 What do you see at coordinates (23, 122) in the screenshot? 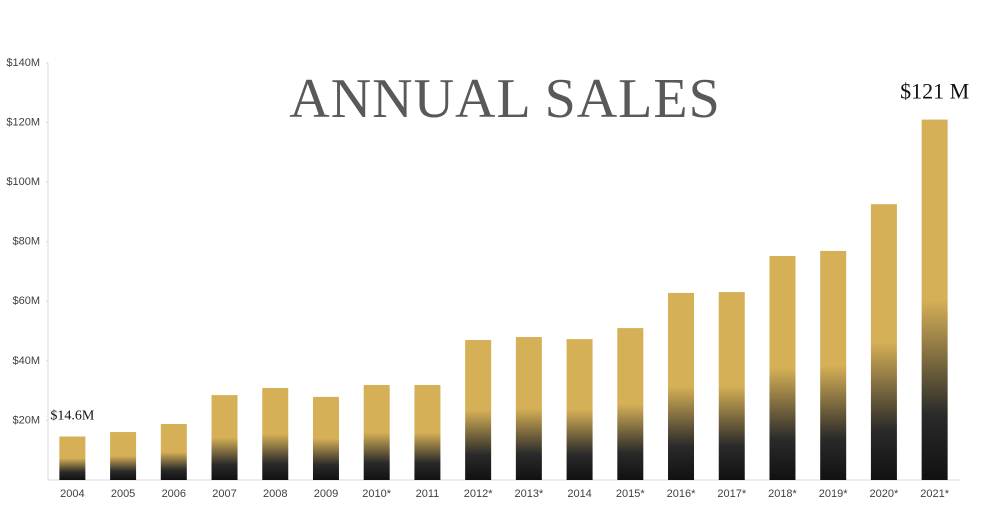
I see `y-tick-label: $120M` at bounding box center [23, 122].